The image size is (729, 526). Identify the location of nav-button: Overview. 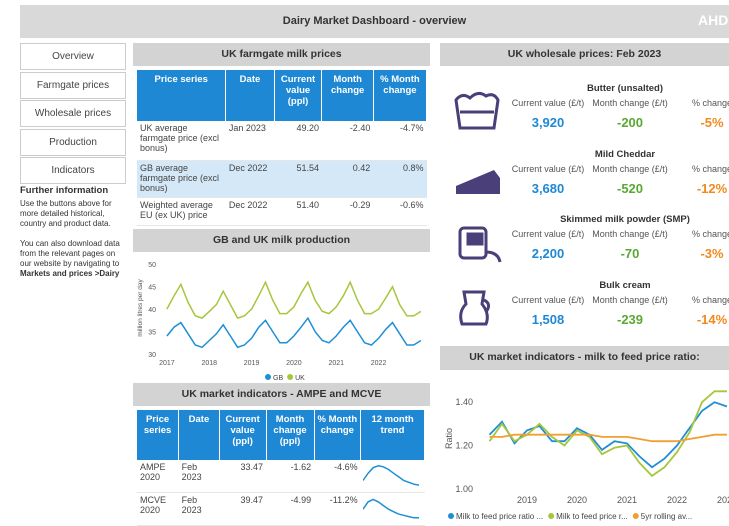
(73, 56).